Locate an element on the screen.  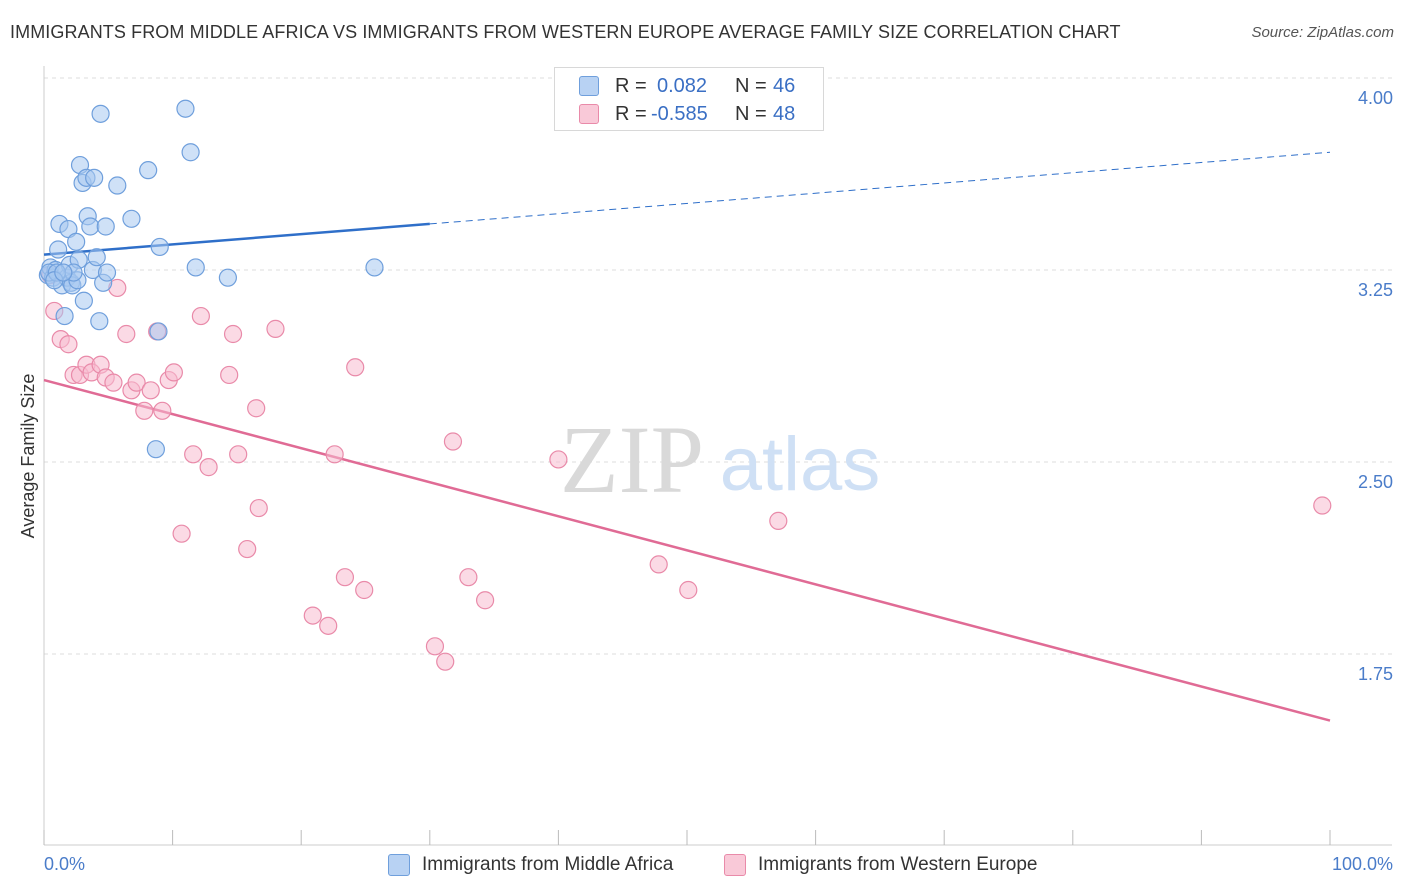
bottom-legend-swatch-pink is located at coordinates (735, 865).